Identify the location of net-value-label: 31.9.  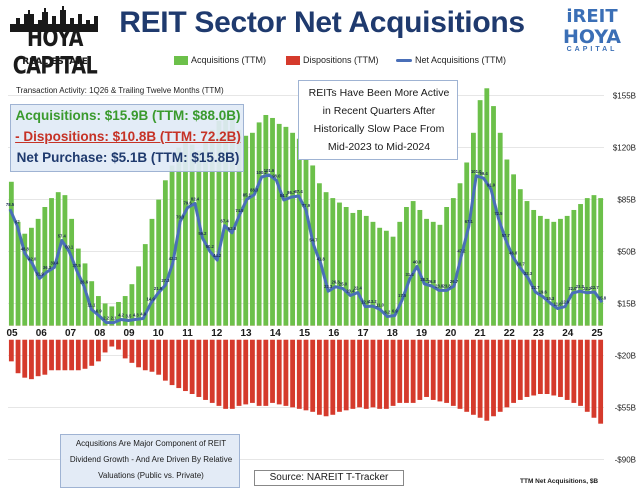
(40, 273).